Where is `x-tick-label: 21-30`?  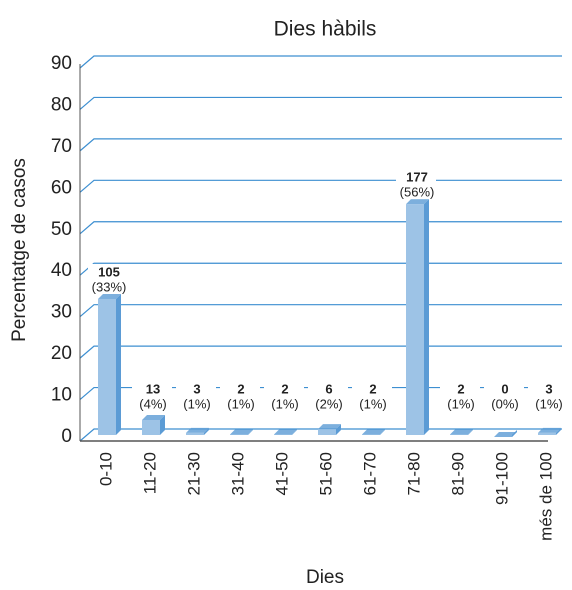 x-tick-label: 21-30 is located at coordinates (193, 473).